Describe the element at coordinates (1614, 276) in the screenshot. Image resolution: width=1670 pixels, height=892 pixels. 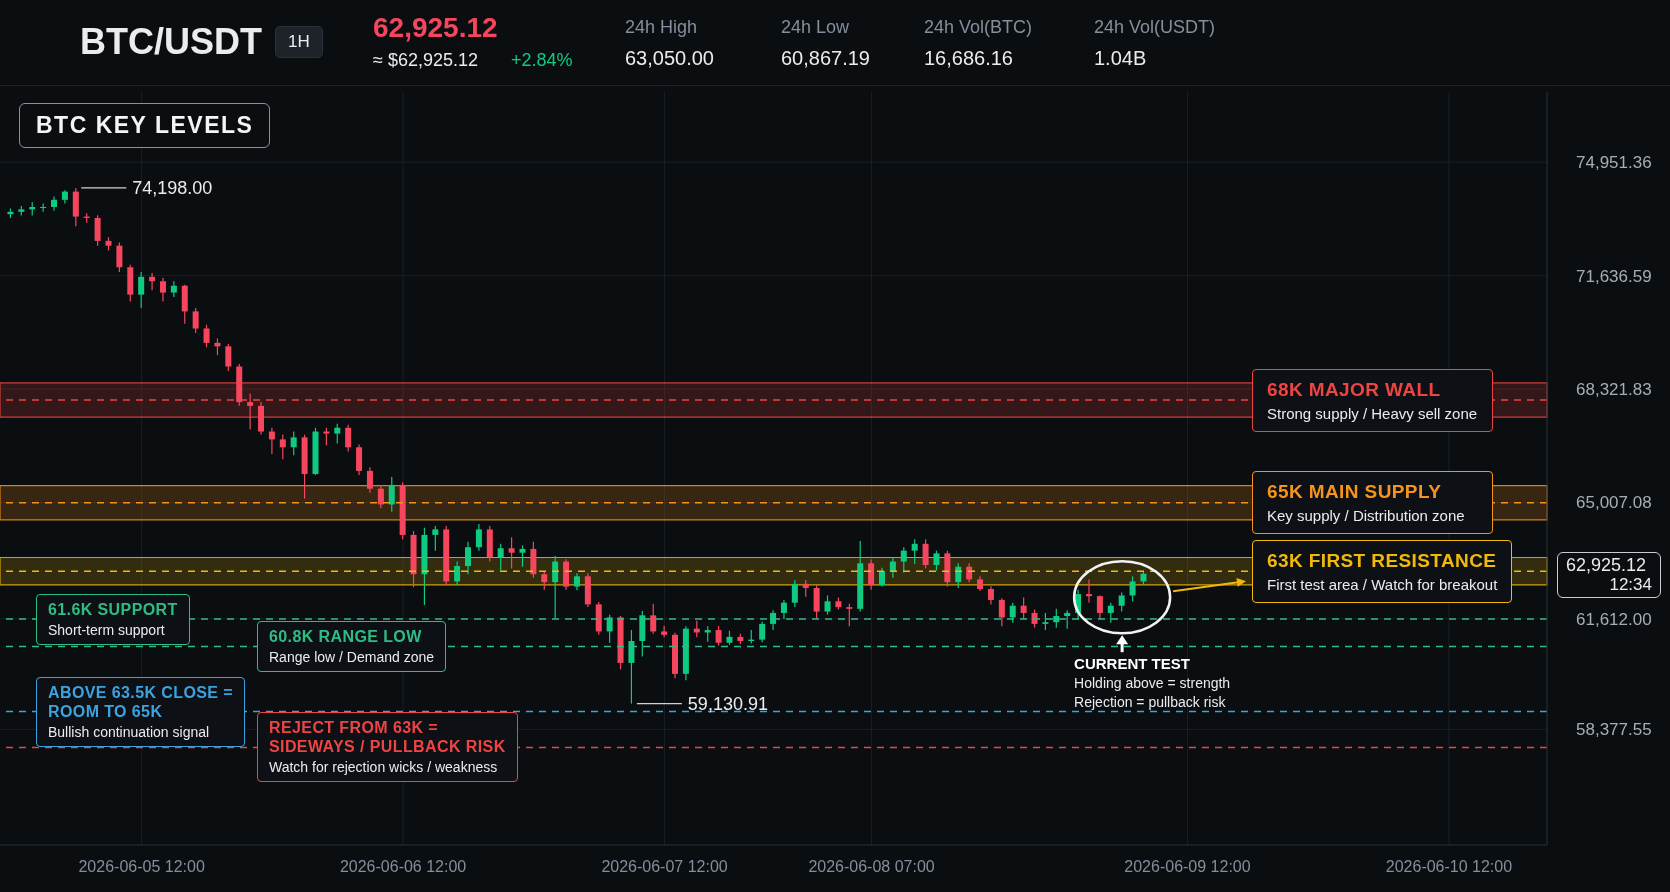
I see `y-tick-label: 71,636.59` at that location.